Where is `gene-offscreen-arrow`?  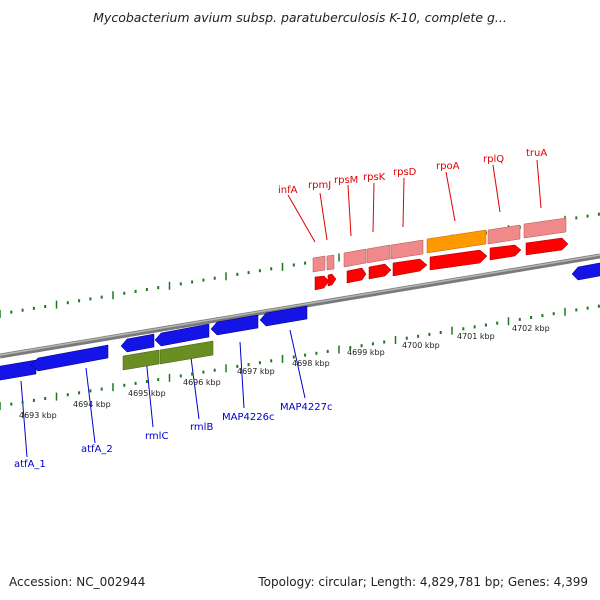
gene-offscreen-arrow is located at coordinates (585, 271).